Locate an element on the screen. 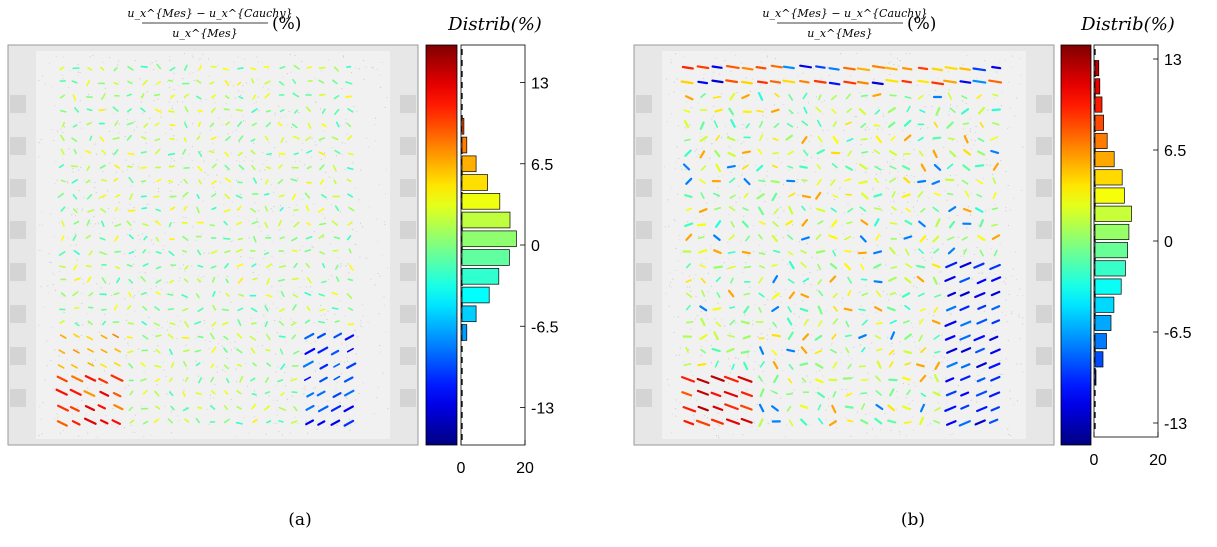  colorbar is located at coordinates (1076, 245).